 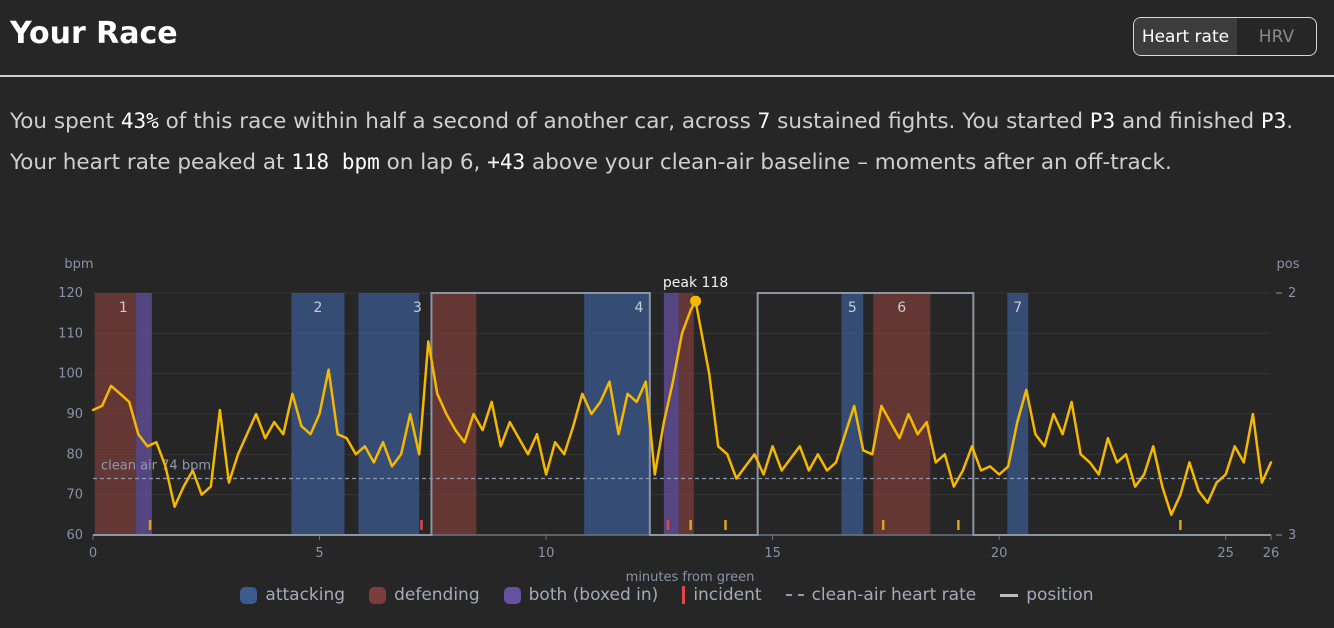 What do you see at coordinates (852, 308) in the screenshot?
I see `fight-label: 5` at bounding box center [852, 308].